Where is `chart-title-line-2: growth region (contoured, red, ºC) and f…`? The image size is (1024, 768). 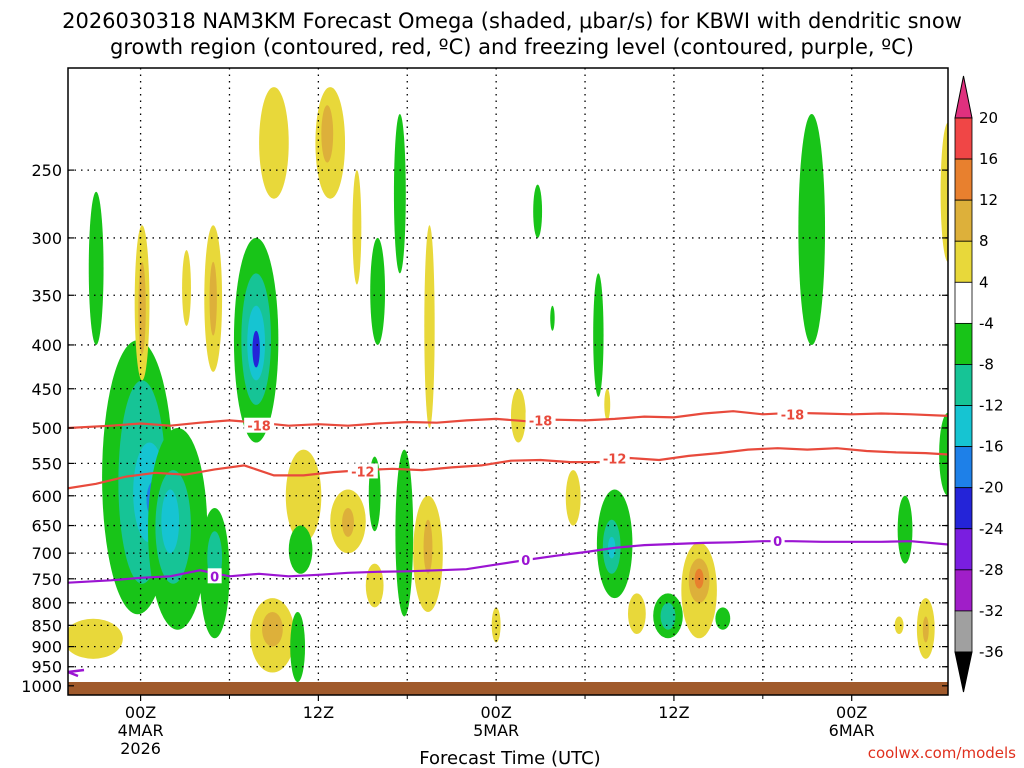
chart-title-line-2: growth region (contoured, red, ºC) and f… is located at coordinates (512, 47).